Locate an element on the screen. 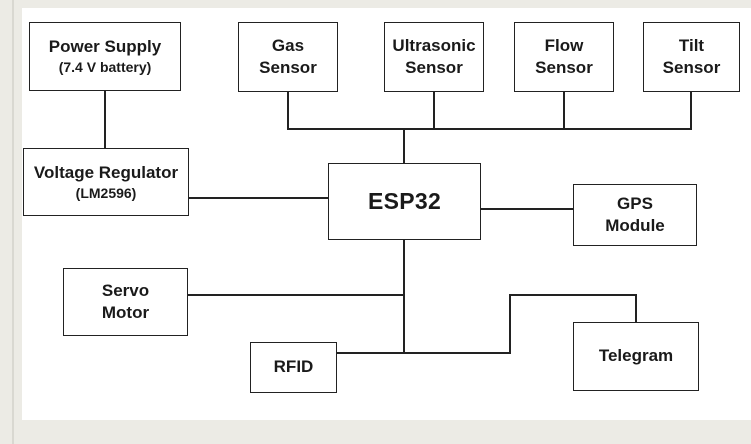 Image resolution: width=751 pixels, height=444 pixels. flow-sensor-label-line1: Flow is located at coordinates (564, 45).